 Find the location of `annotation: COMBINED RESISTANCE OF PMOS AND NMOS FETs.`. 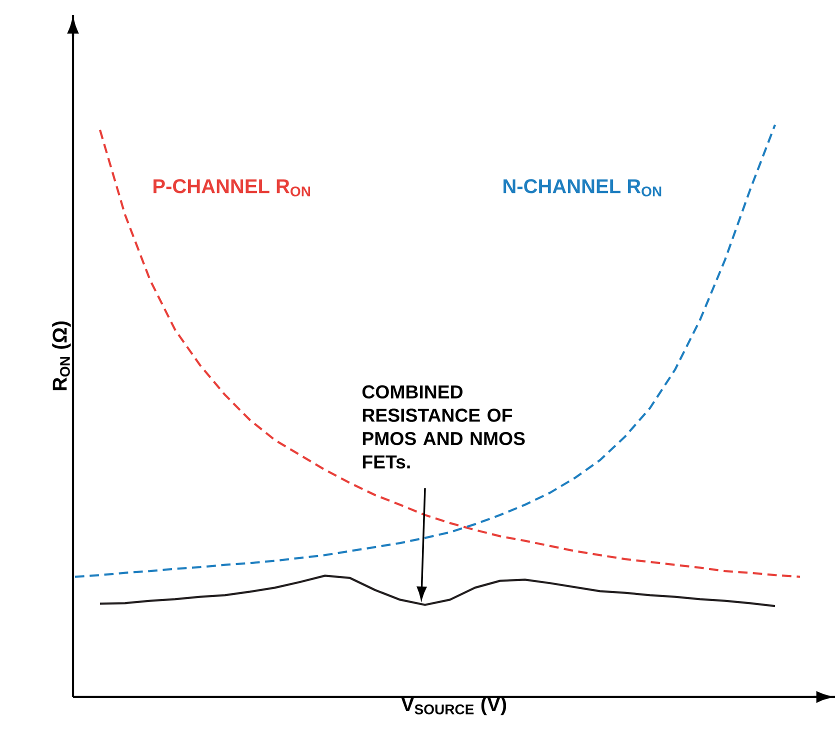

annotation: COMBINED RESISTANCE OF PMOS AND NMOS FETs. is located at coordinates (443, 427).